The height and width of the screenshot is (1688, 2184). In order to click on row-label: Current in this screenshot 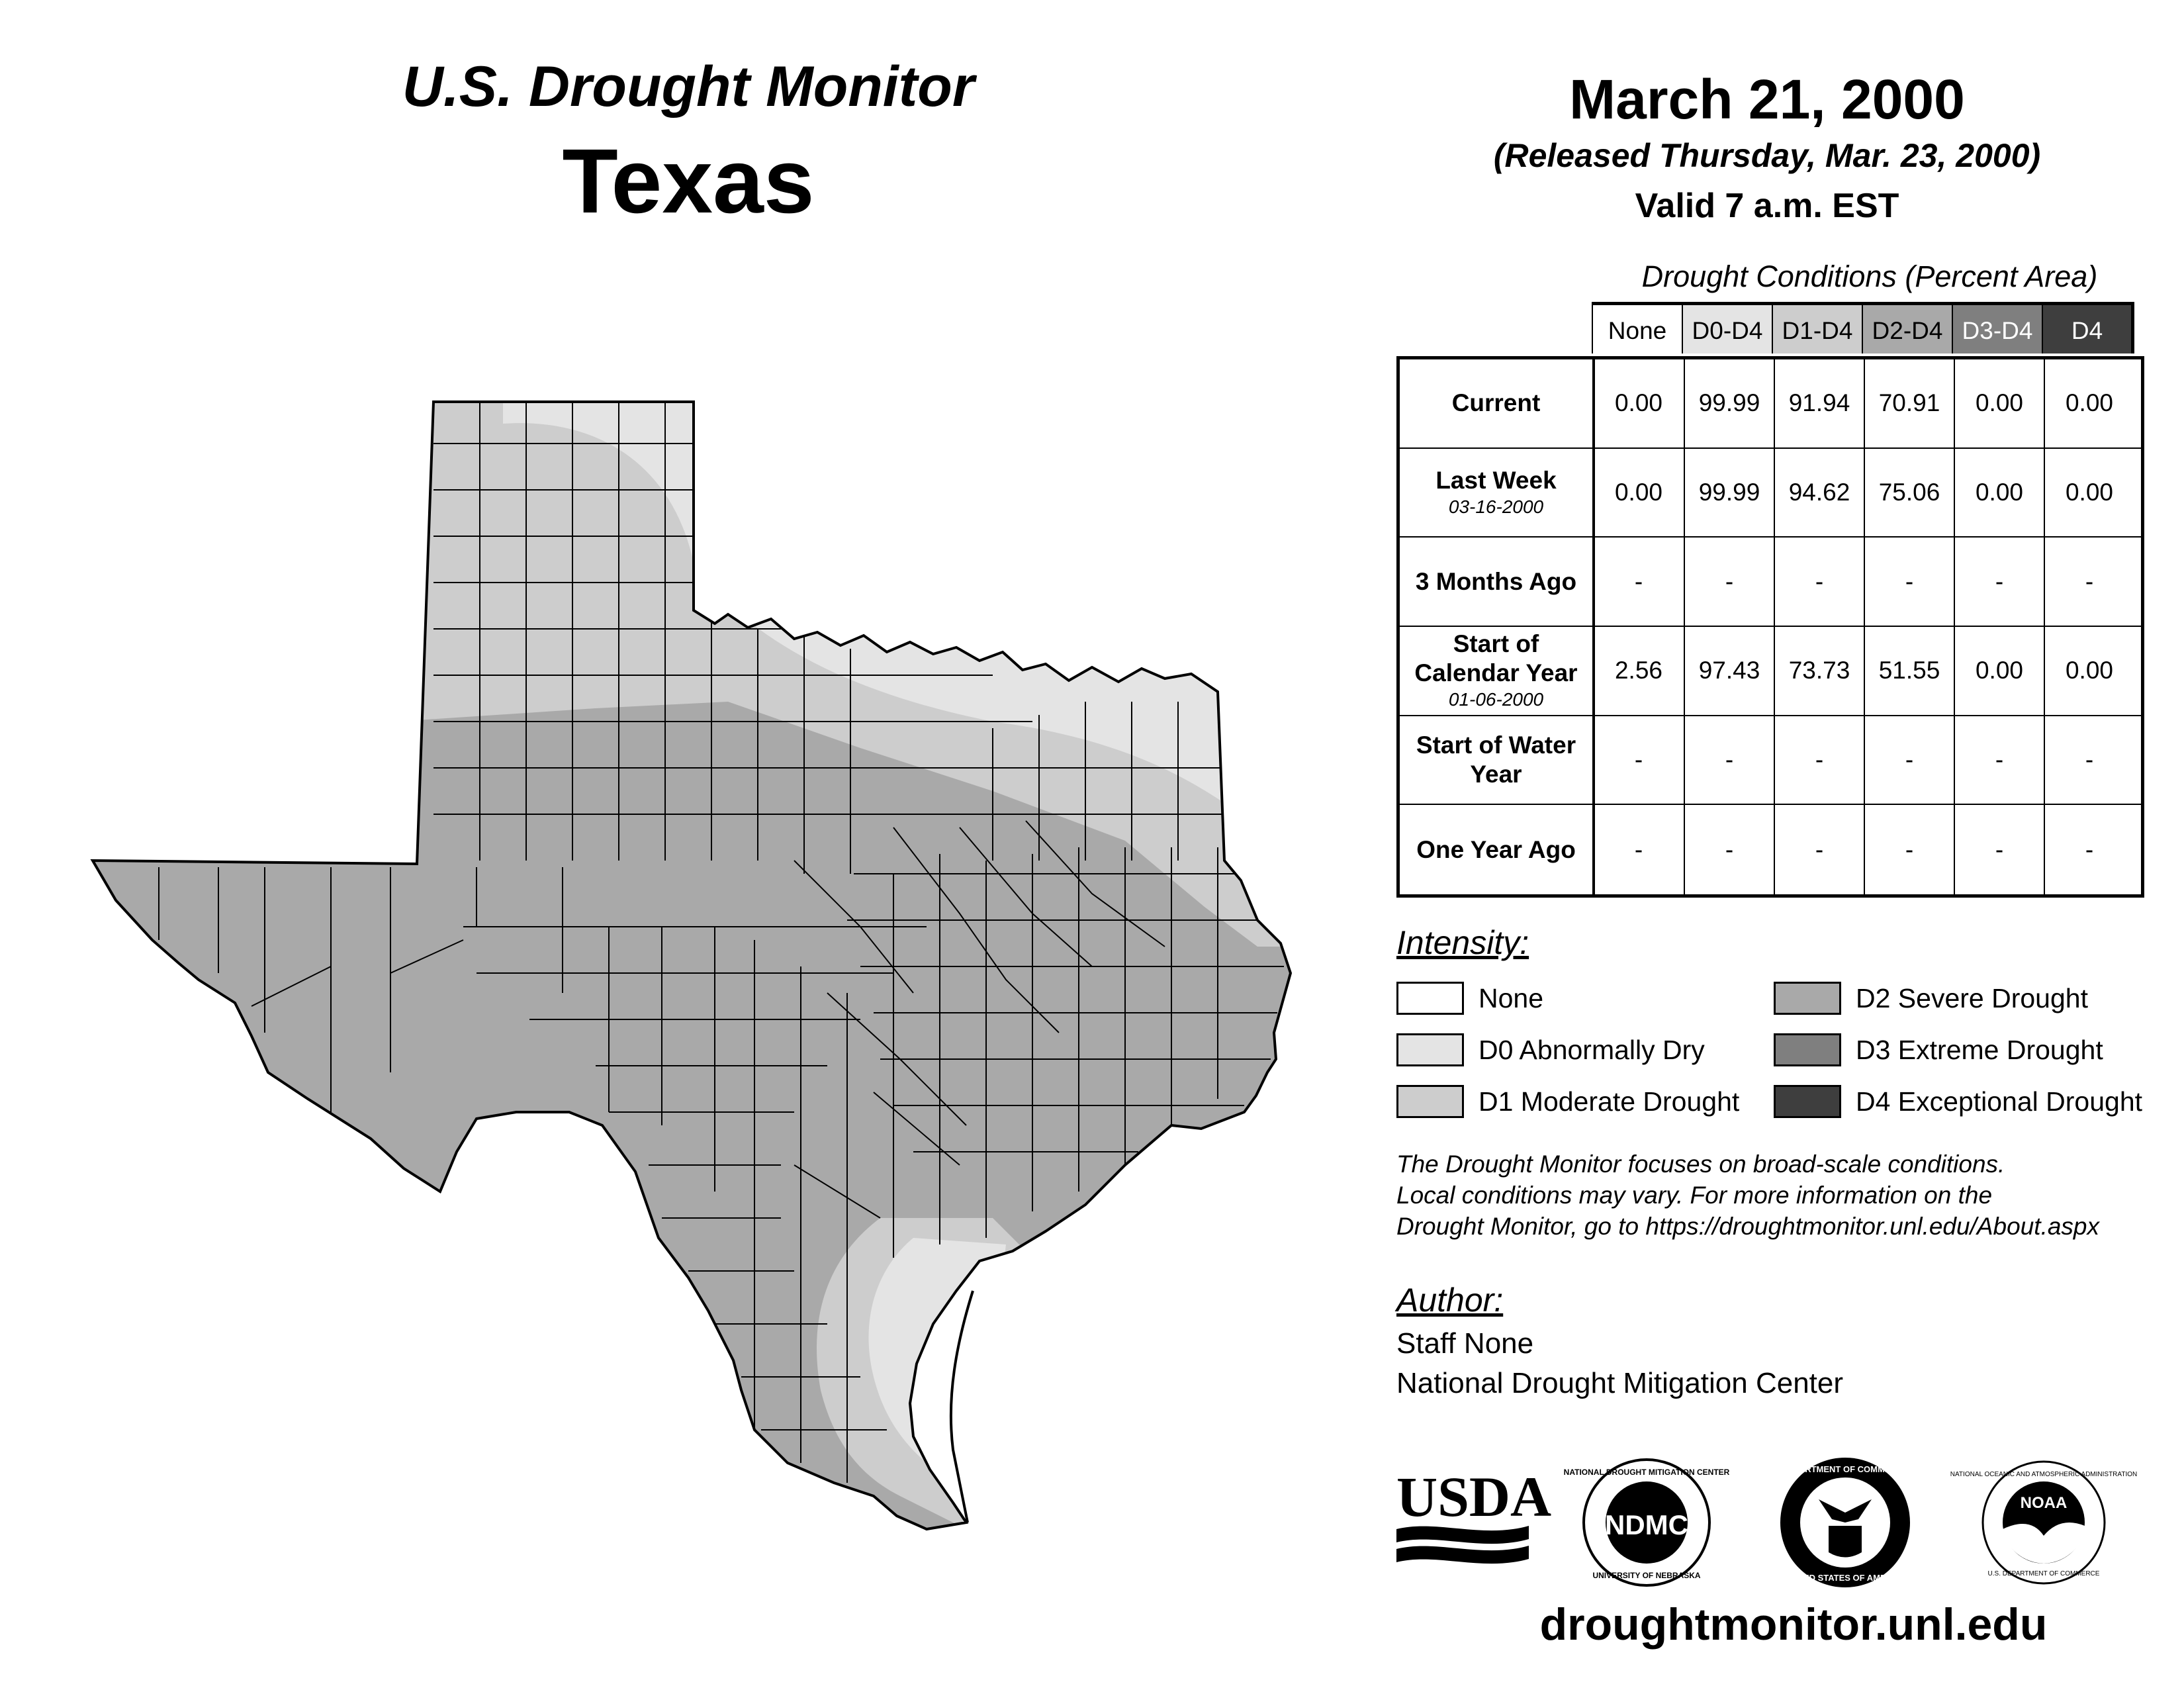, I will do `click(1497, 403)`.